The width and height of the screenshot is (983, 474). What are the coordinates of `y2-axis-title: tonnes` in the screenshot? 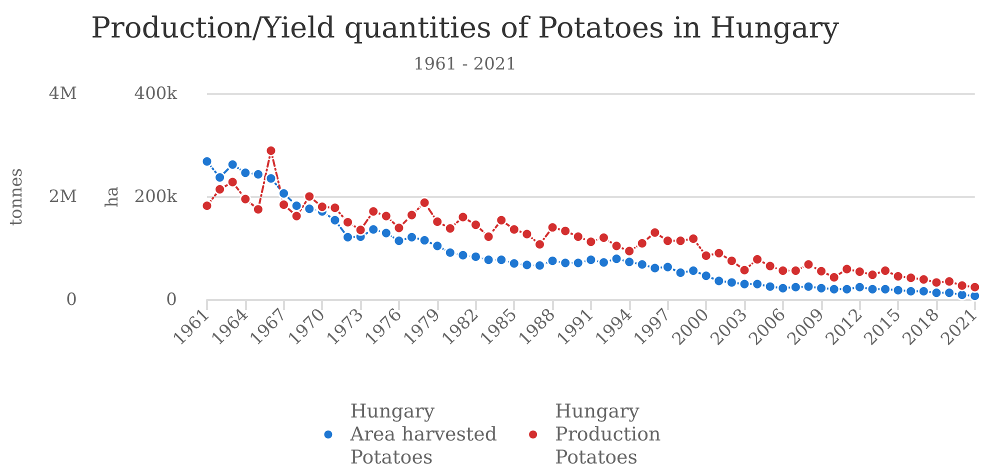 It's located at (16, 197).